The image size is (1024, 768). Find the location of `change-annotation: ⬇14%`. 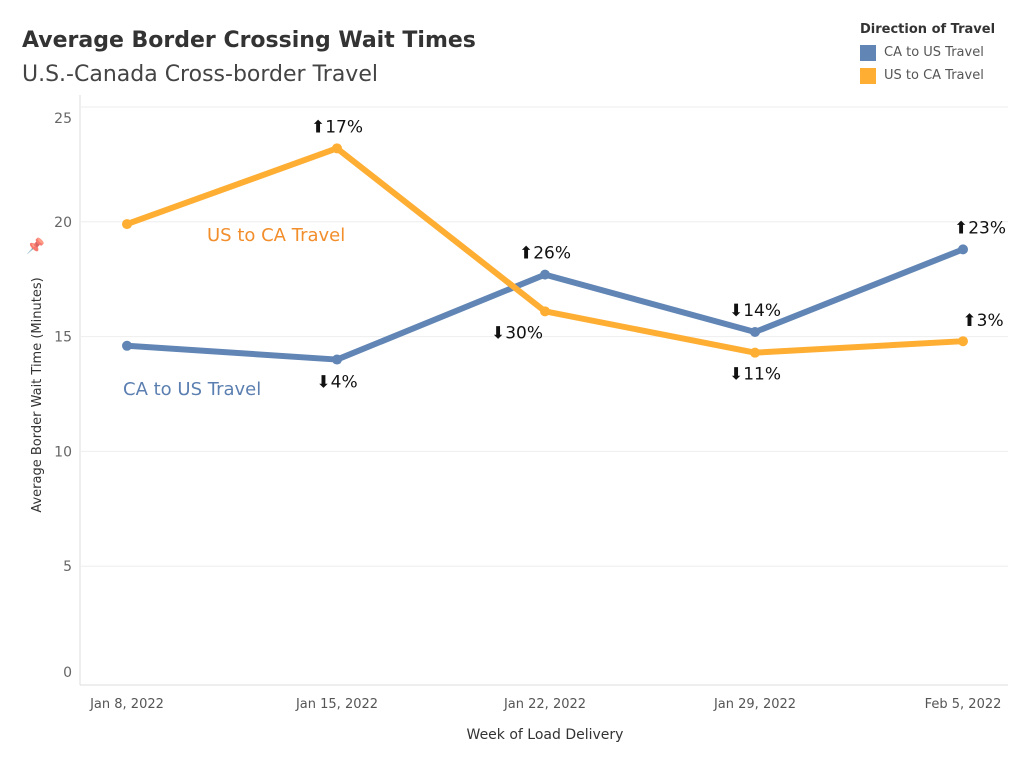

change-annotation: ⬇14% is located at coordinates (755, 311).